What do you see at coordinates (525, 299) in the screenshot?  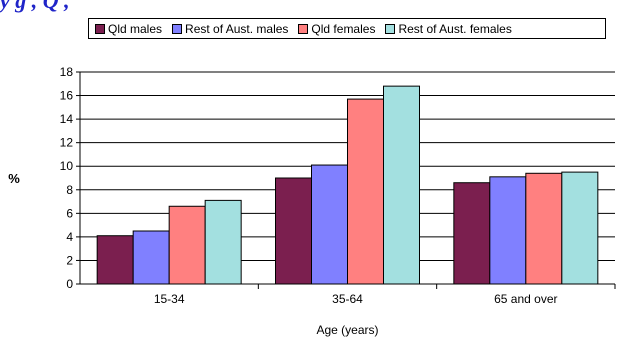 I see `x-tick-label: 65 and over` at bounding box center [525, 299].